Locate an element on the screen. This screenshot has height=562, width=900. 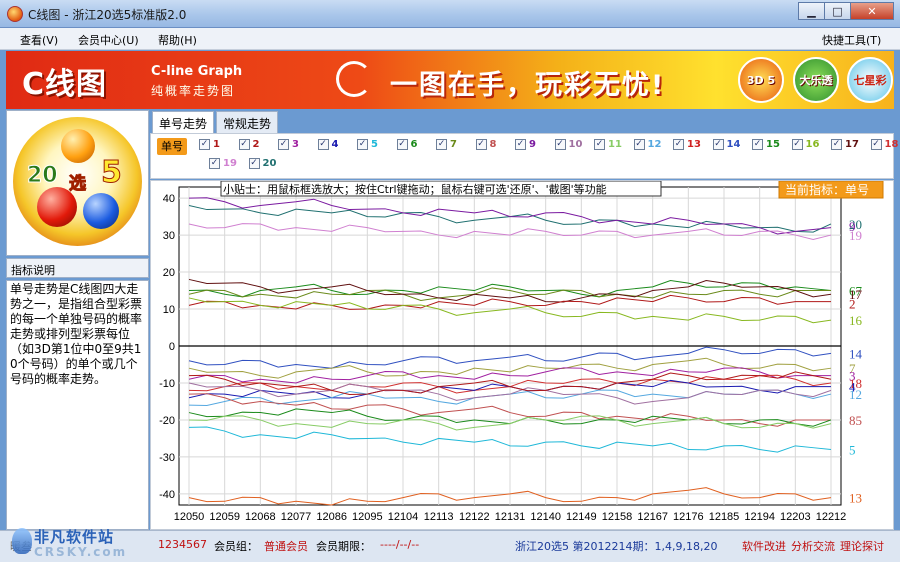
watermark: 非凡软件站 CRSKY.com is located at coordinates (83, 543).